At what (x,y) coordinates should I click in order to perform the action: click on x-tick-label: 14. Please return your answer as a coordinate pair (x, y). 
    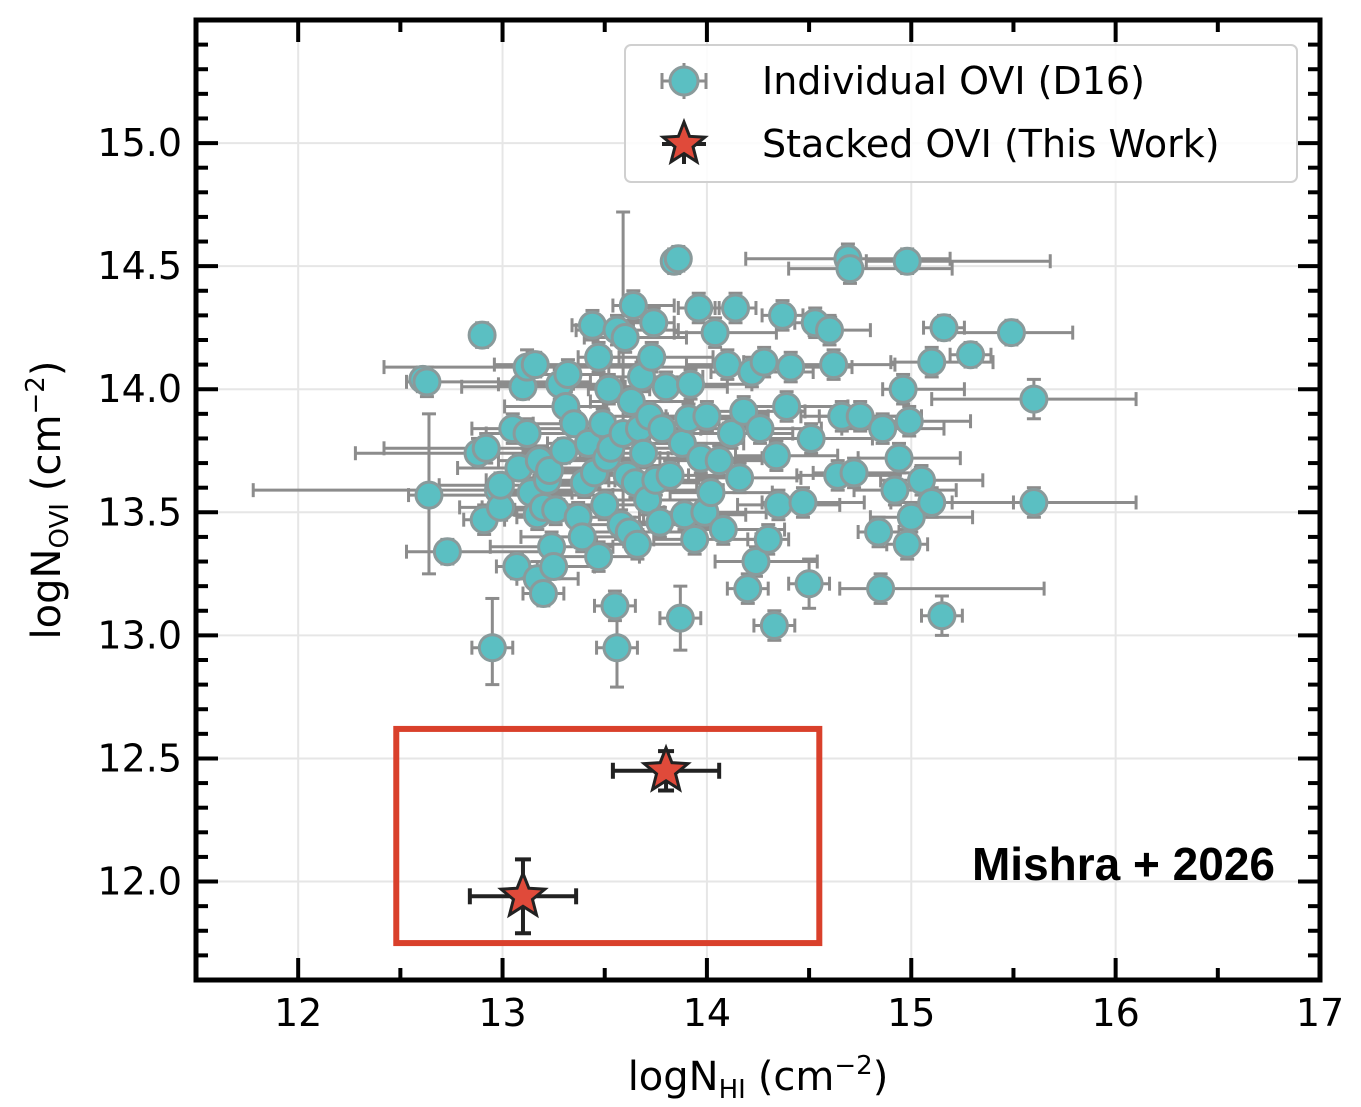
    Looking at the image, I should click on (707, 1013).